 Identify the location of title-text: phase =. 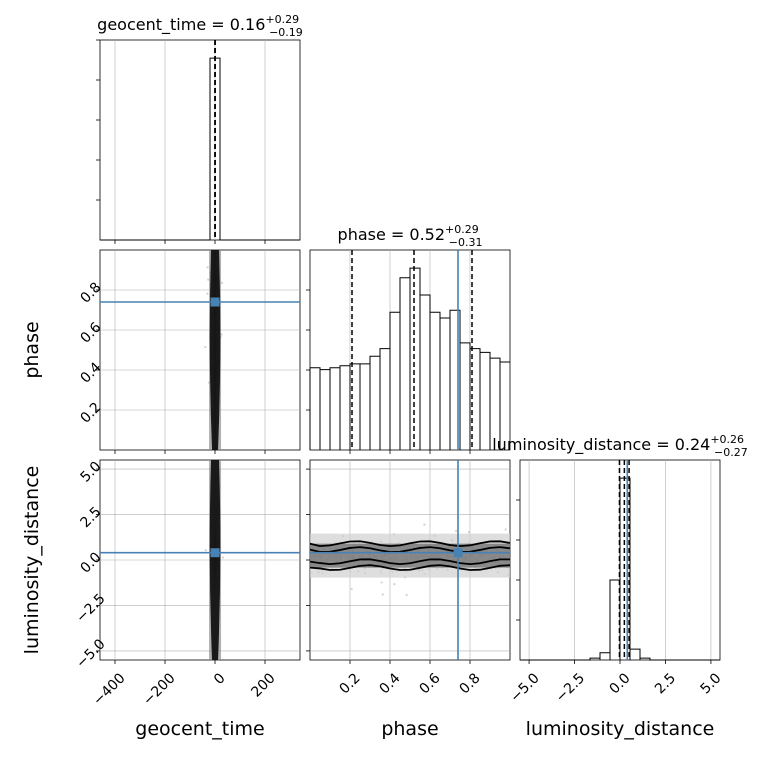
(374, 234).